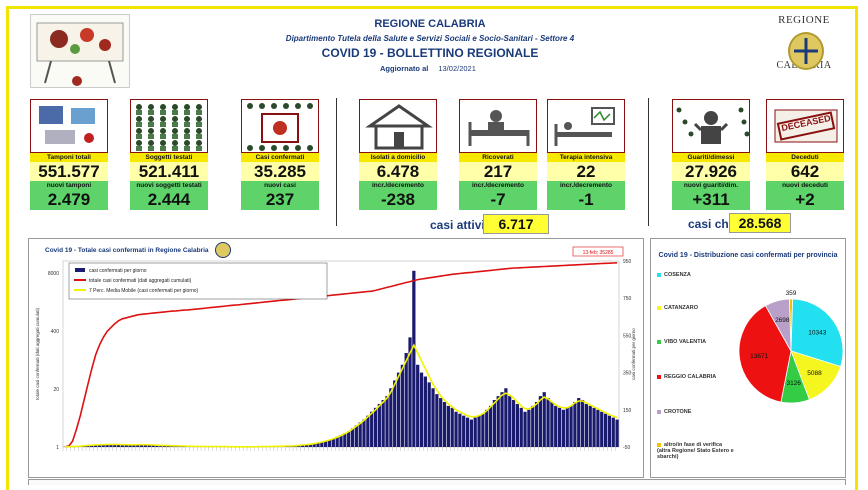 The width and height of the screenshot is (868, 490). I want to click on left-tick-label: 20, so click(56, 390).